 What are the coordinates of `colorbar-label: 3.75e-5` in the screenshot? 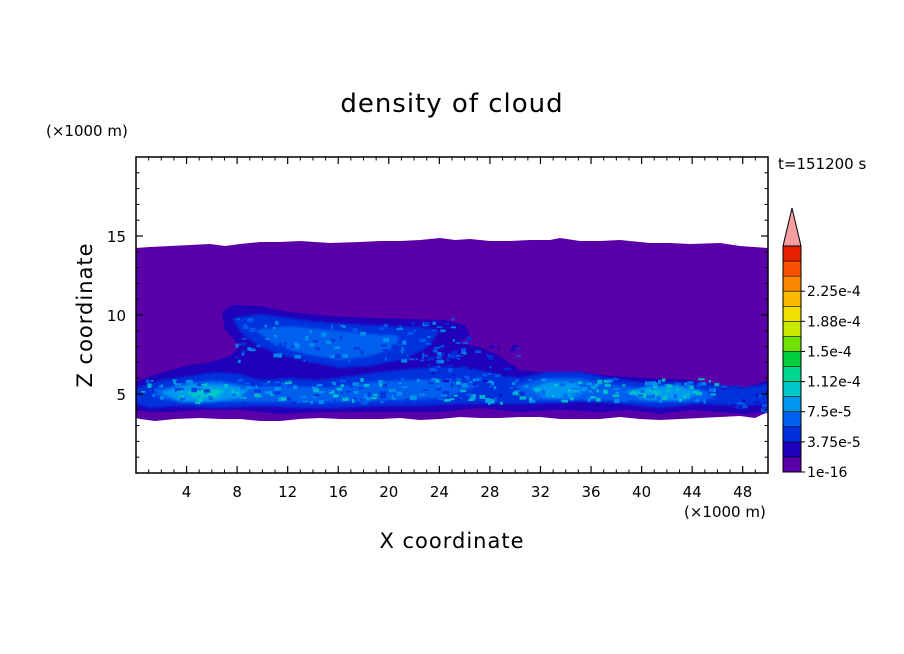 It's located at (834, 443).